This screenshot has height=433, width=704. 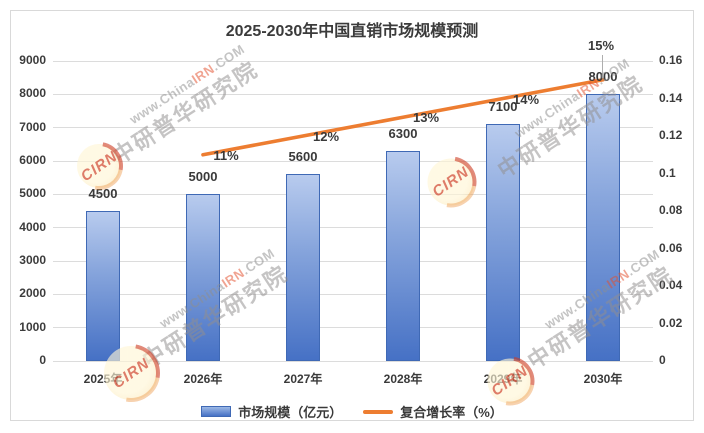 What do you see at coordinates (32, 126) in the screenshot?
I see `y-axis-tick-left: 7000` at bounding box center [32, 126].